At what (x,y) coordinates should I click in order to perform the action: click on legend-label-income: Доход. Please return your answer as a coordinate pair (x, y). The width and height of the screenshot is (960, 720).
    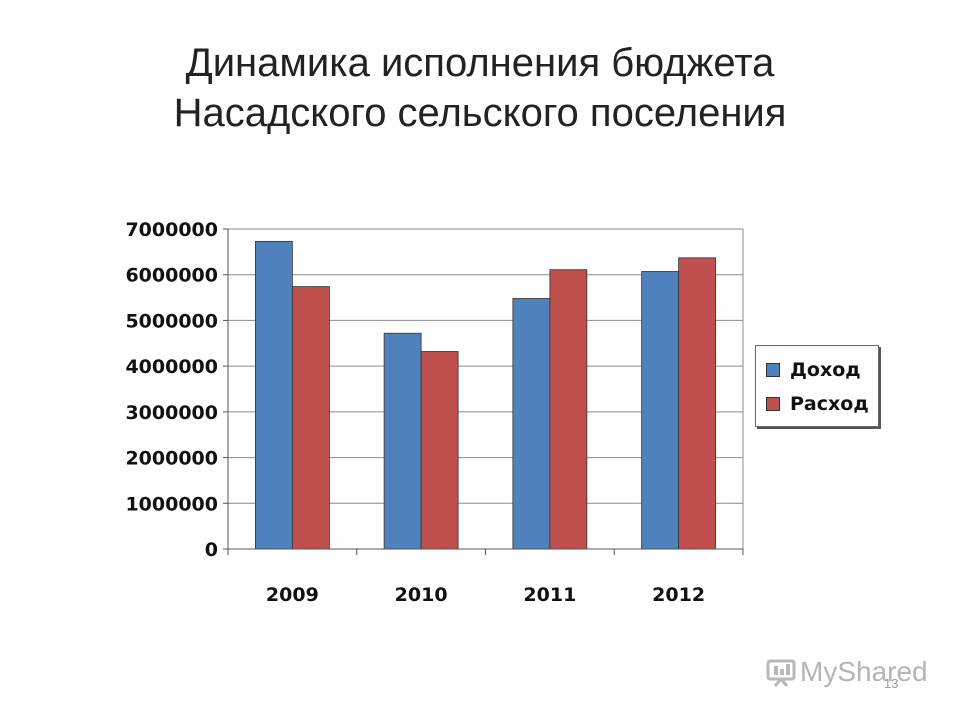
    Looking at the image, I should click on (825, 370).